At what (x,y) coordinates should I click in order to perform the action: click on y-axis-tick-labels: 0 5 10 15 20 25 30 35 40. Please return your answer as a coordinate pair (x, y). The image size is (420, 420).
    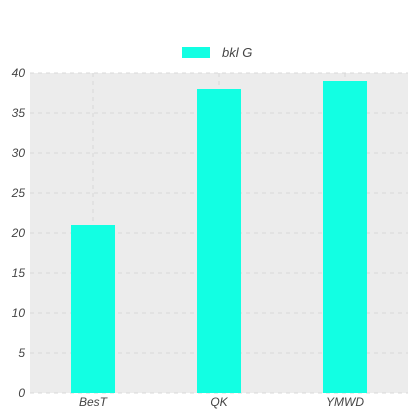
    Looking at the image, I should click on (18, 233).